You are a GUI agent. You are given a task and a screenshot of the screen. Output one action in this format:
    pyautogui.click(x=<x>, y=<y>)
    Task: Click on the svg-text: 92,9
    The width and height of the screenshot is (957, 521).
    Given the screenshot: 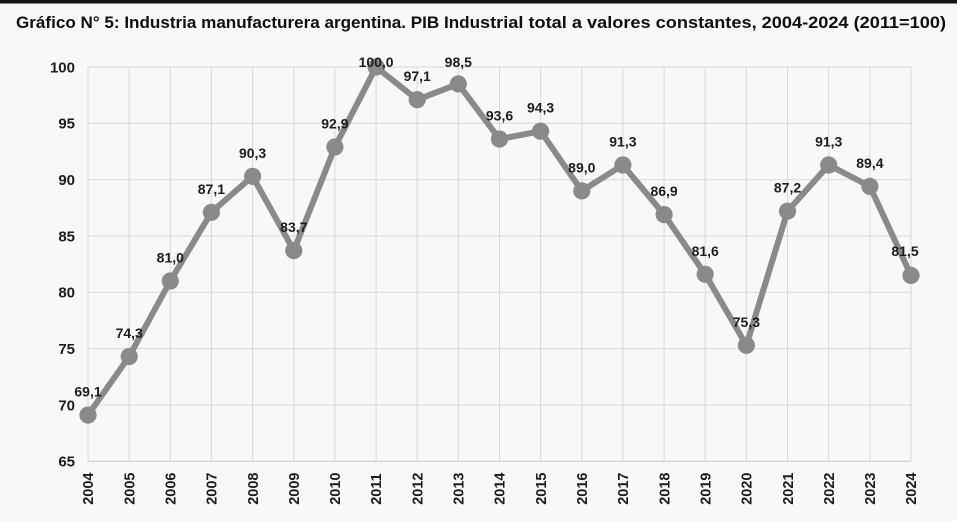 What is the action you would take?
    pyautogui.click(x=334, y=124)
    